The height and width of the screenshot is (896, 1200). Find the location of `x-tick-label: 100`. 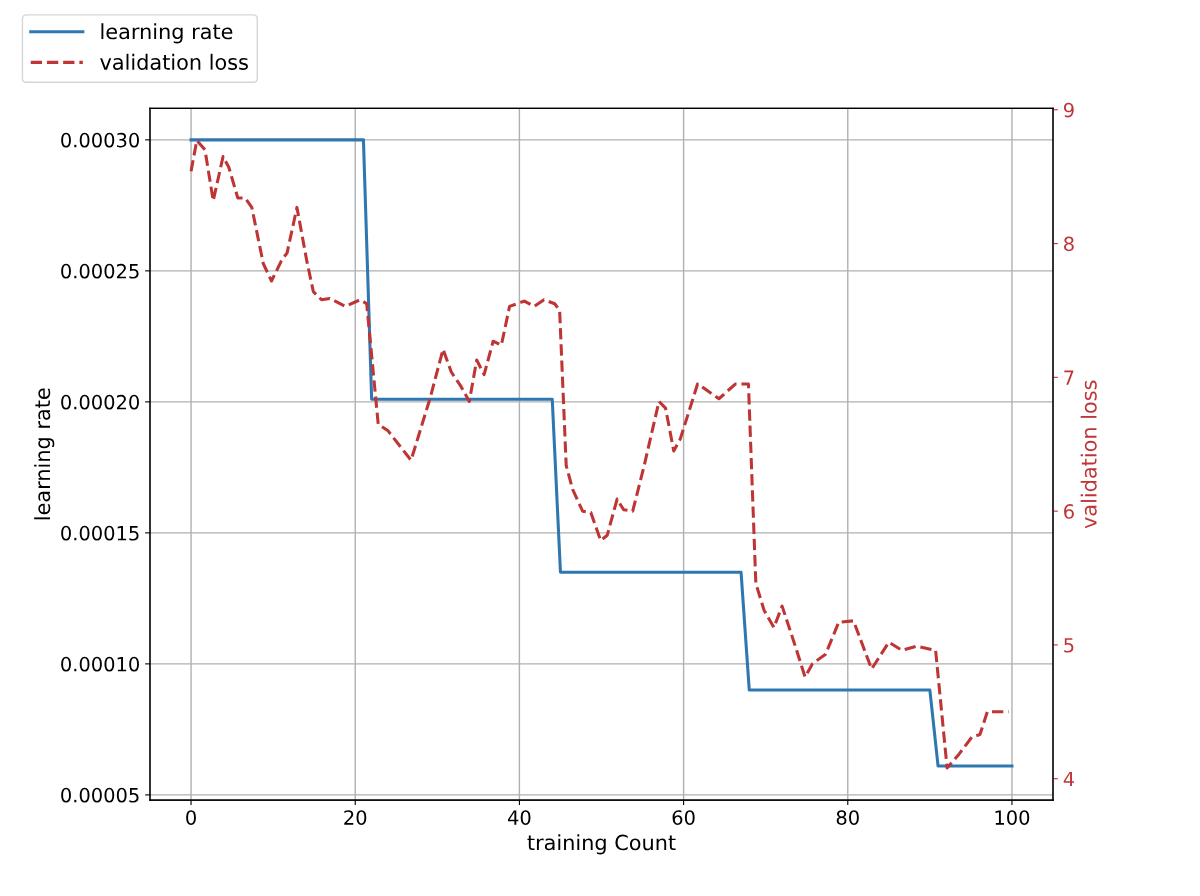

x-tick-label: 100 is located at coordinates (1012, 817).